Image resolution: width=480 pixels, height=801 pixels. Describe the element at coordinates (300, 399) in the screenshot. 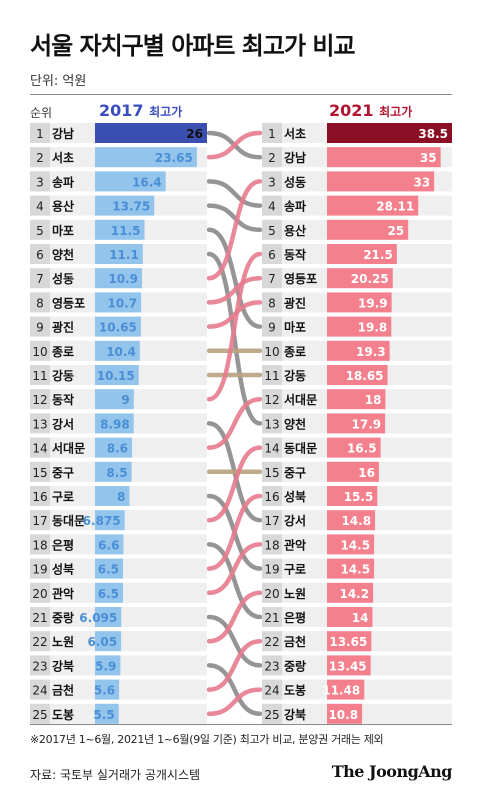

I see `right-district-name: 서대문` at that location.